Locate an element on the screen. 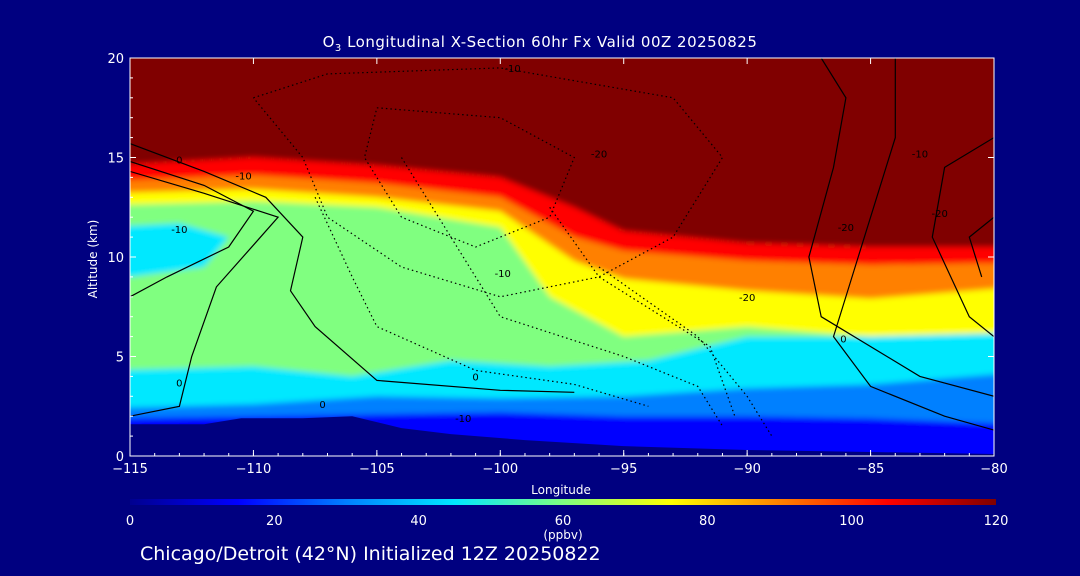 Image resolution: width=1080 pixels, height=576 pixels. colorbar-tick-label: 0 is located at coordinates (130, 521).